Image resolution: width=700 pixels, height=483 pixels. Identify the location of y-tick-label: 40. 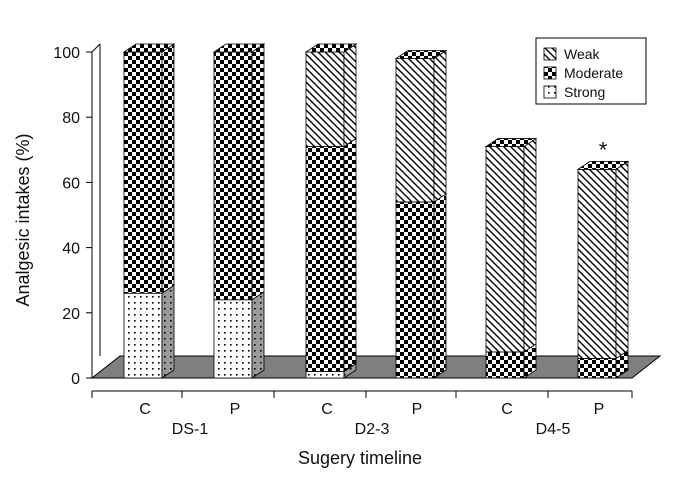
(71, 249).